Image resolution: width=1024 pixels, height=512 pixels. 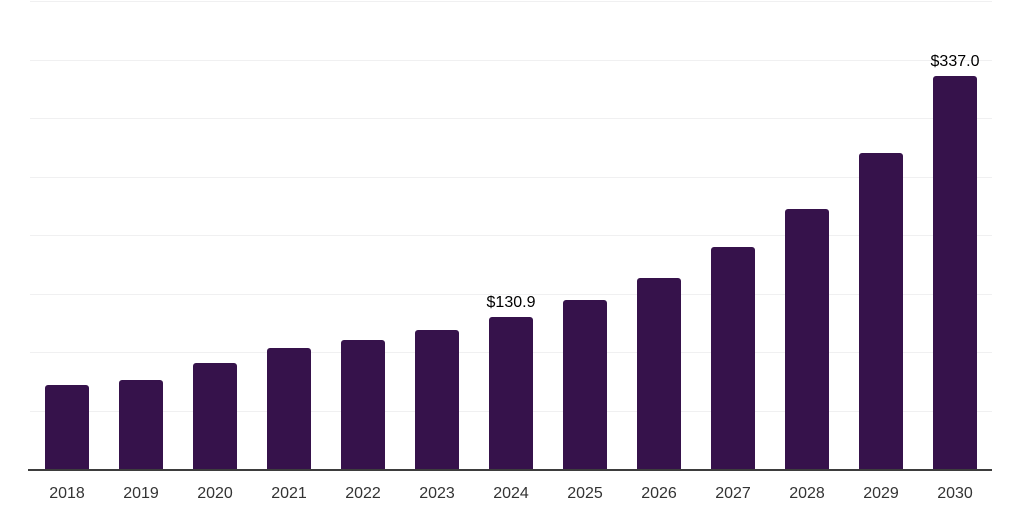 I want to click on bar-slot-2026, so click(x=659, y=236).